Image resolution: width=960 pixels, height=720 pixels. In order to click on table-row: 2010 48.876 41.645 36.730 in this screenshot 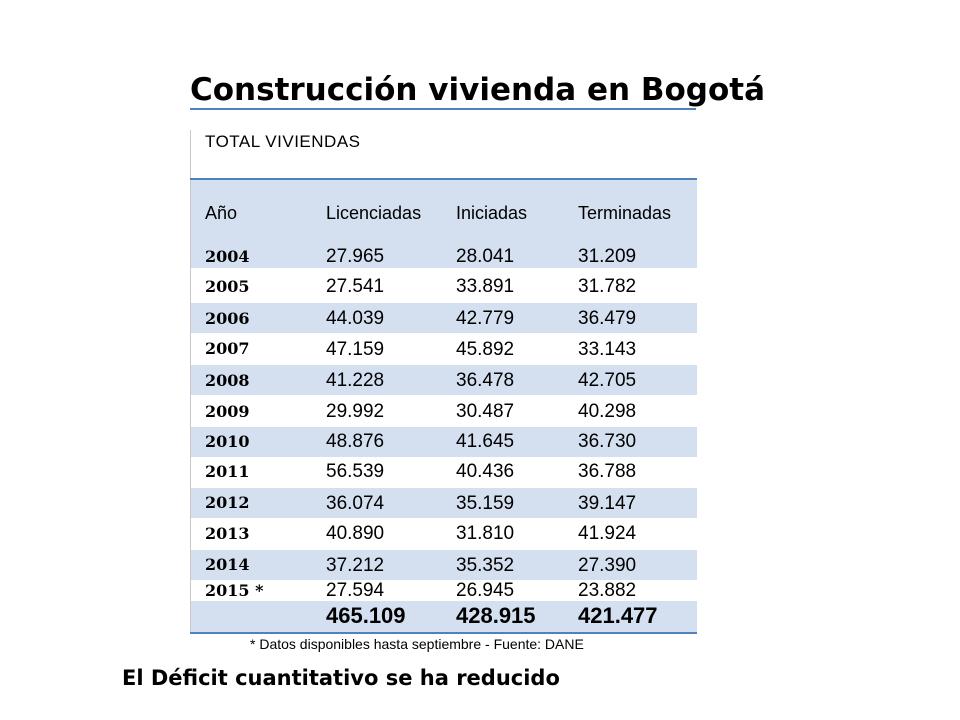, I will do `click(444, 442)`.